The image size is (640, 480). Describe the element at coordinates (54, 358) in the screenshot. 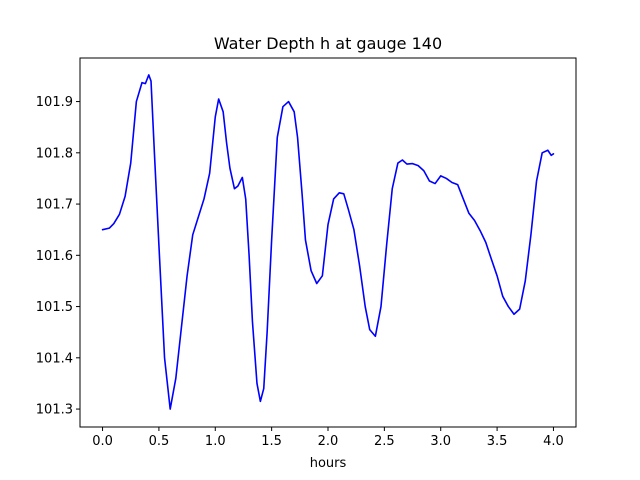

I see `y-tick-label: 101.4` at that location.